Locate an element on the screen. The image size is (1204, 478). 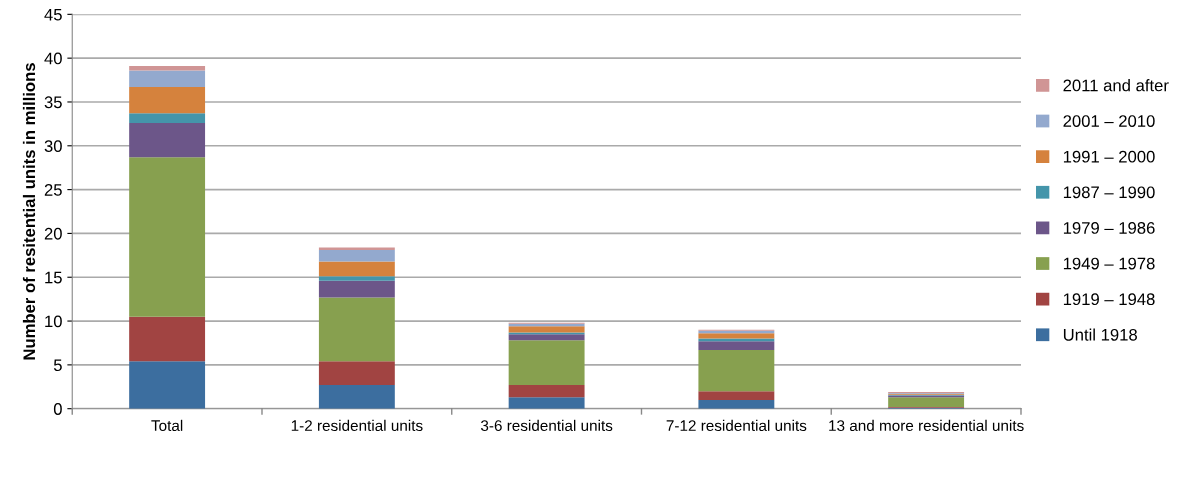
legend-label: 2001 – 2010 is located at coordinates (1109, 121).